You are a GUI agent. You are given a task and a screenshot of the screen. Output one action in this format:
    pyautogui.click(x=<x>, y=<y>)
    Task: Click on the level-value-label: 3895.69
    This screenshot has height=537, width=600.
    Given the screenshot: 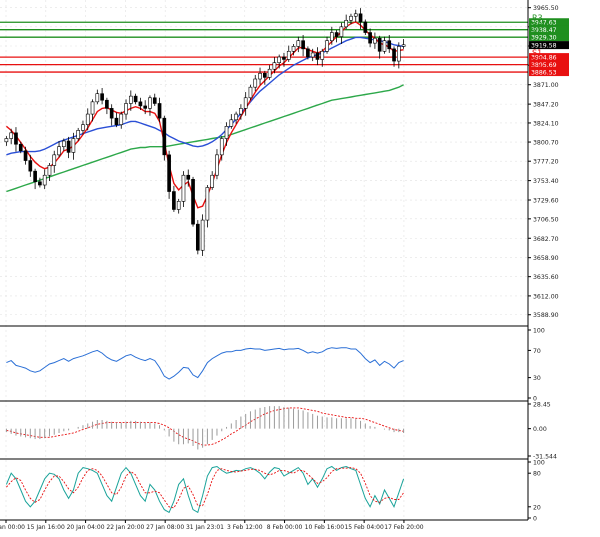 What is the action you would take?
    pyautogui.click(x=544, y=65)
    